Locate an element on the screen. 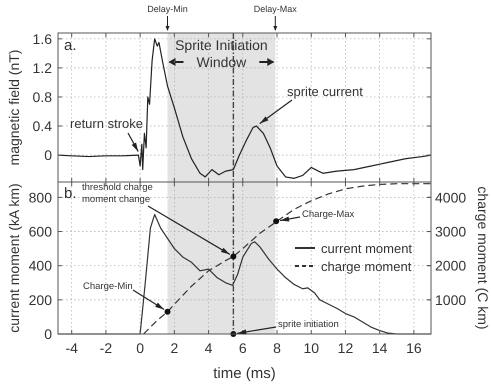 The height and width of the screenshot is (387, 491). y-tick-label: 200 is located at coordinates (40, 300).